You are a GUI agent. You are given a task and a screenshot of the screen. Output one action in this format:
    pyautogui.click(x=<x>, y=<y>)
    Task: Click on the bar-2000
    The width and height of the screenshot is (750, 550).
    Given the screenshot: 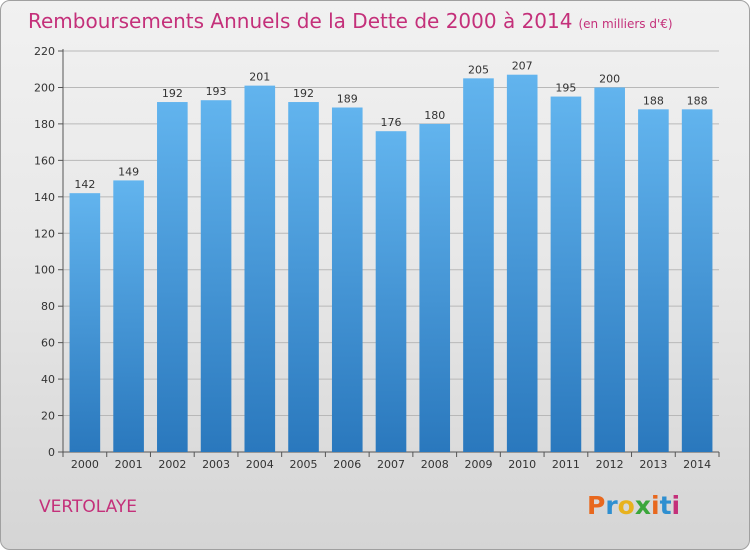 What is the action you would take?
    pyautogui.click(x=85, y=322)
    